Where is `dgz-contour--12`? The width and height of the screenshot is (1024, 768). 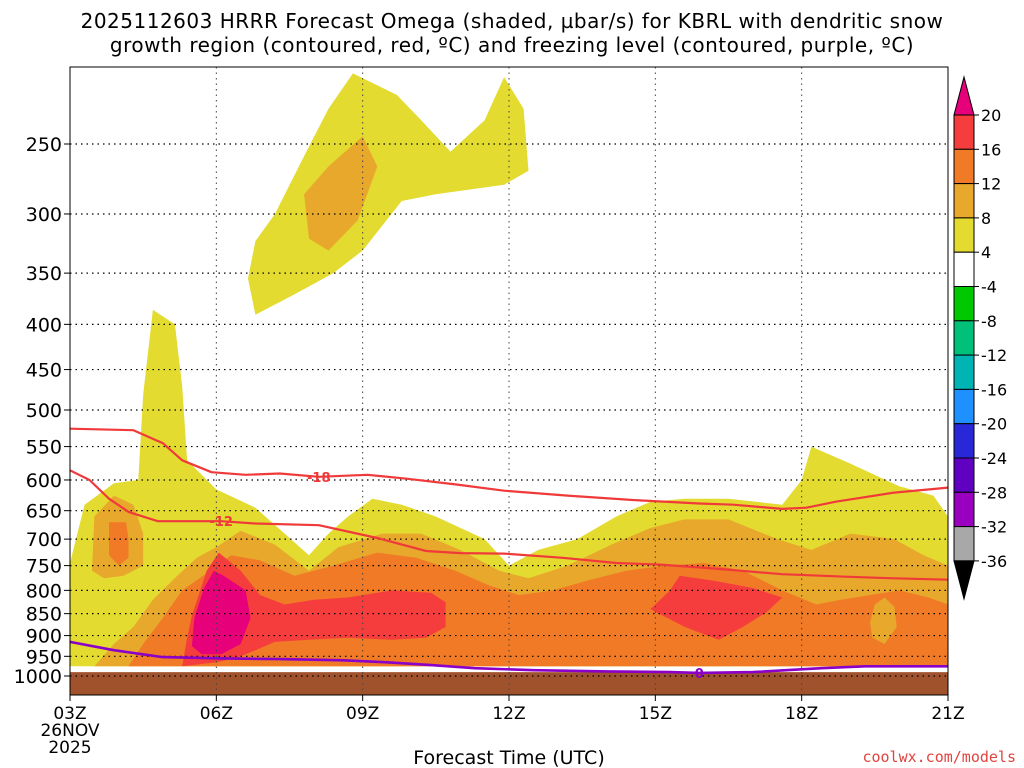 dgz-contour--12 is located at coordinates (509, 525).